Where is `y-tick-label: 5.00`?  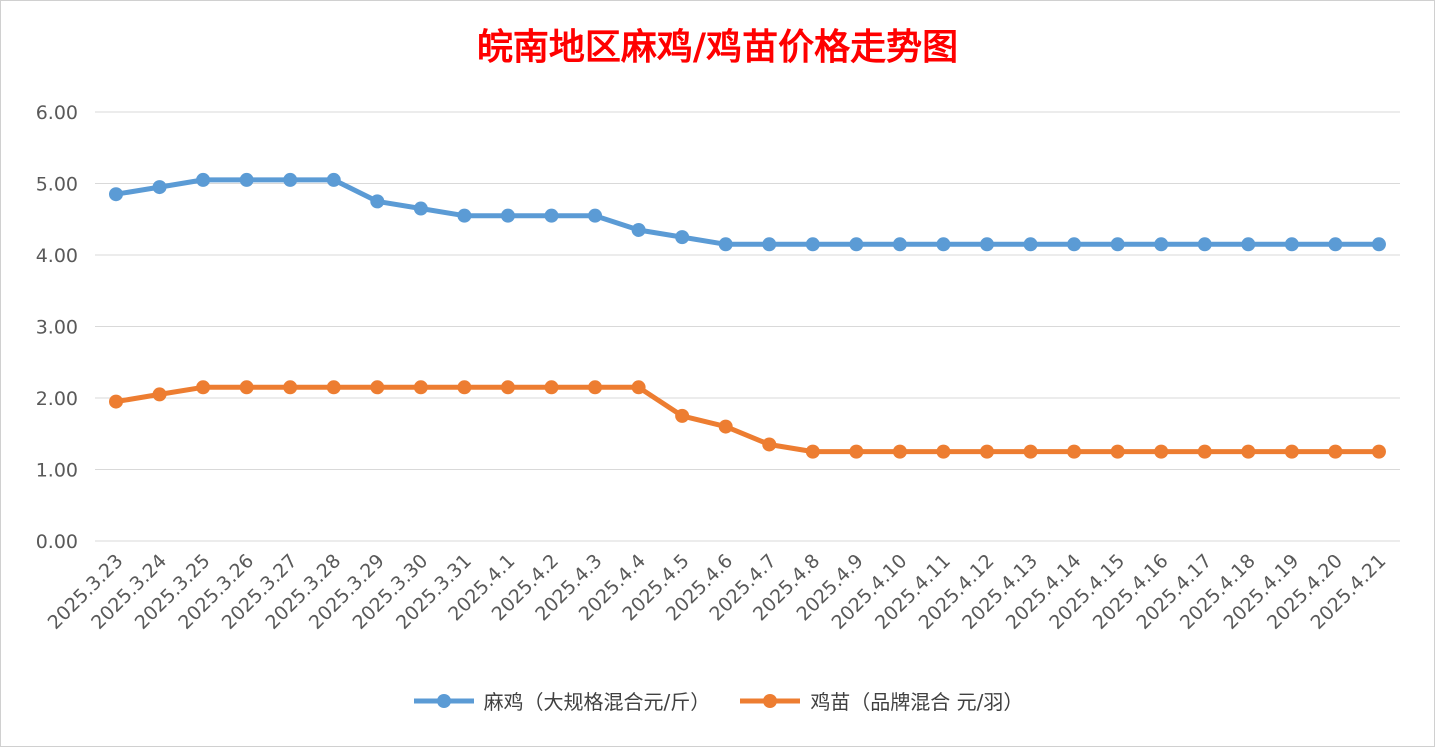
y-tick-label: 5.00 is located at coordinates (57, 185).